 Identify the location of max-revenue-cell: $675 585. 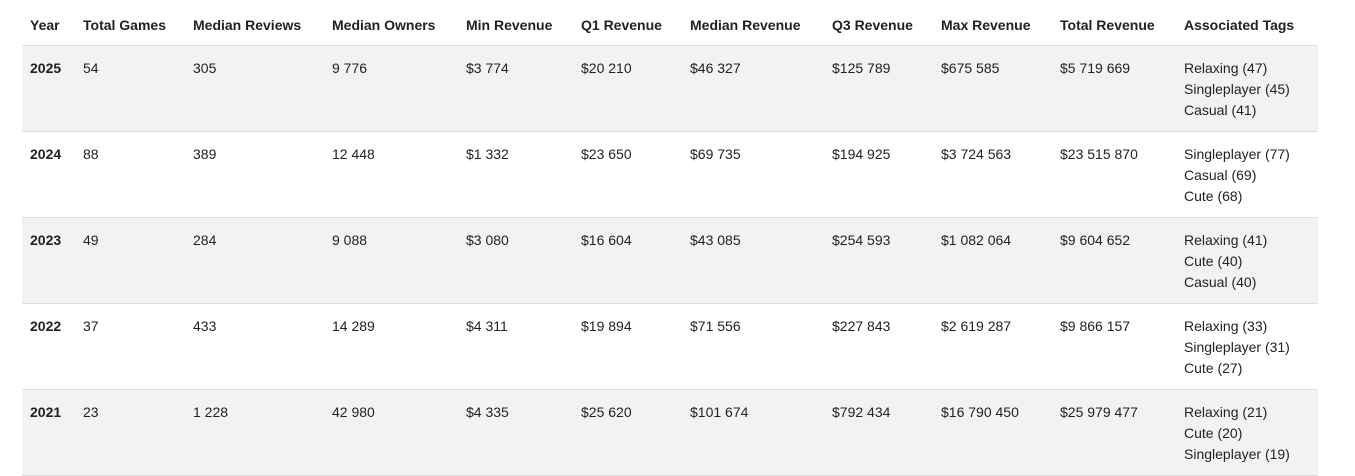
(992, 88).